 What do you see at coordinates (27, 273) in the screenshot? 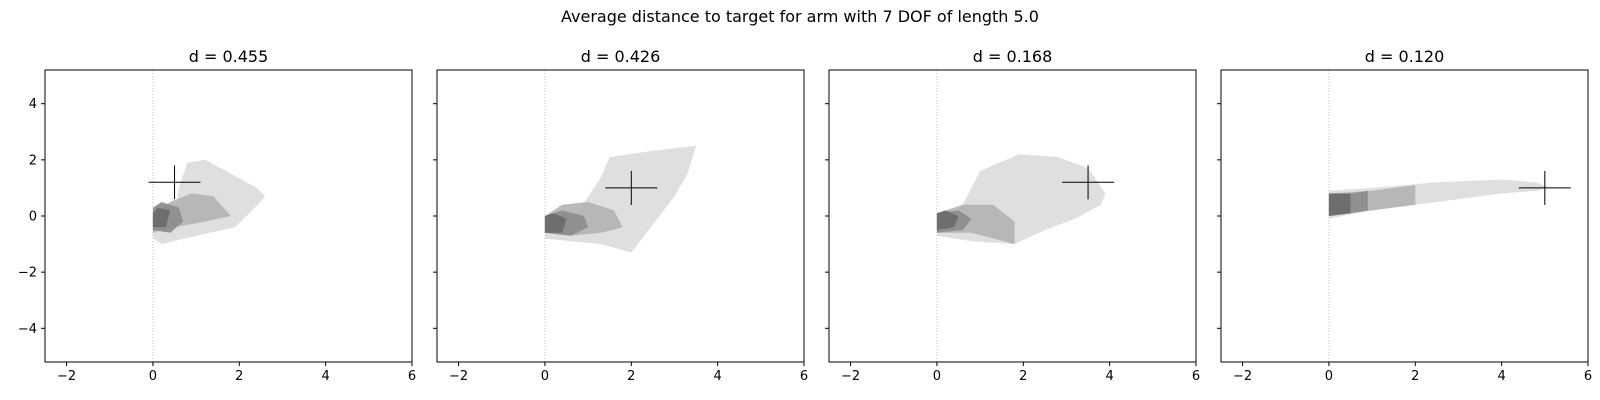
I see `y-tick-label: −2` at bounding box center [27, 273].